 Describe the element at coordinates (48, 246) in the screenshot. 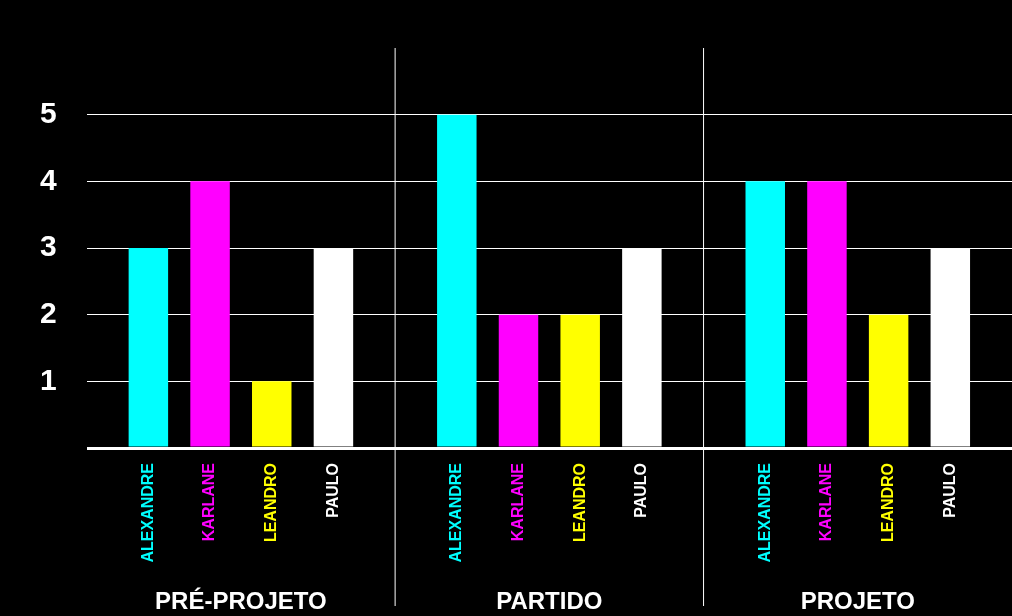

I see `y-tick-label: 3` at that location.